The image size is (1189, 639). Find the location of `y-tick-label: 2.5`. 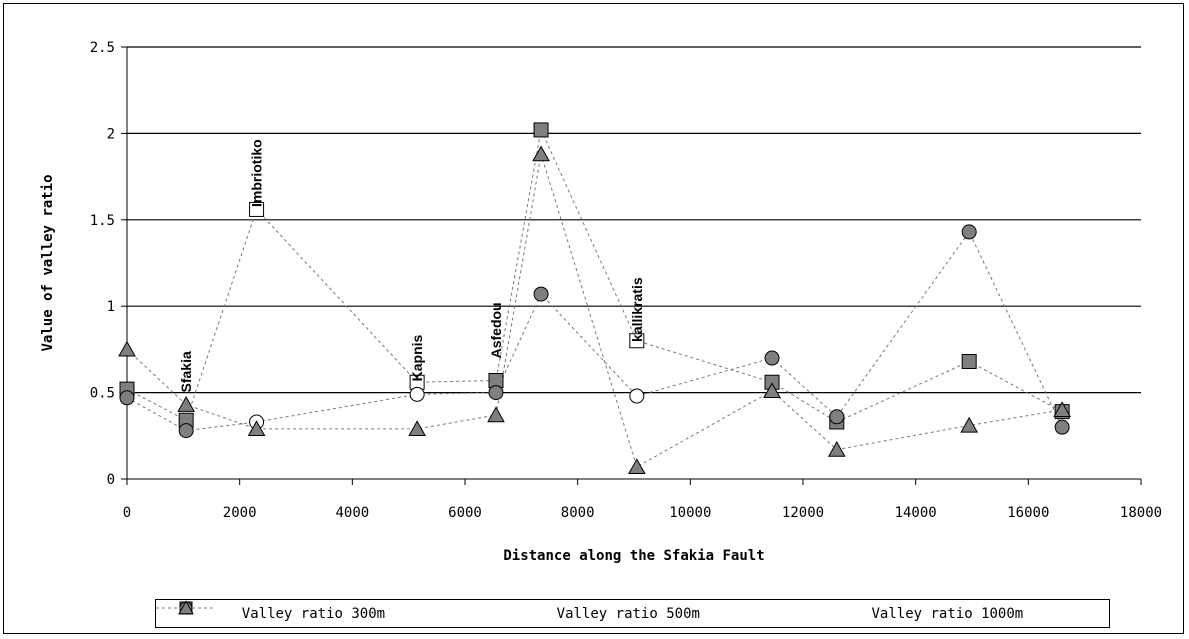

y-tick-label: 2.5 is located at coordinates (102, 48).